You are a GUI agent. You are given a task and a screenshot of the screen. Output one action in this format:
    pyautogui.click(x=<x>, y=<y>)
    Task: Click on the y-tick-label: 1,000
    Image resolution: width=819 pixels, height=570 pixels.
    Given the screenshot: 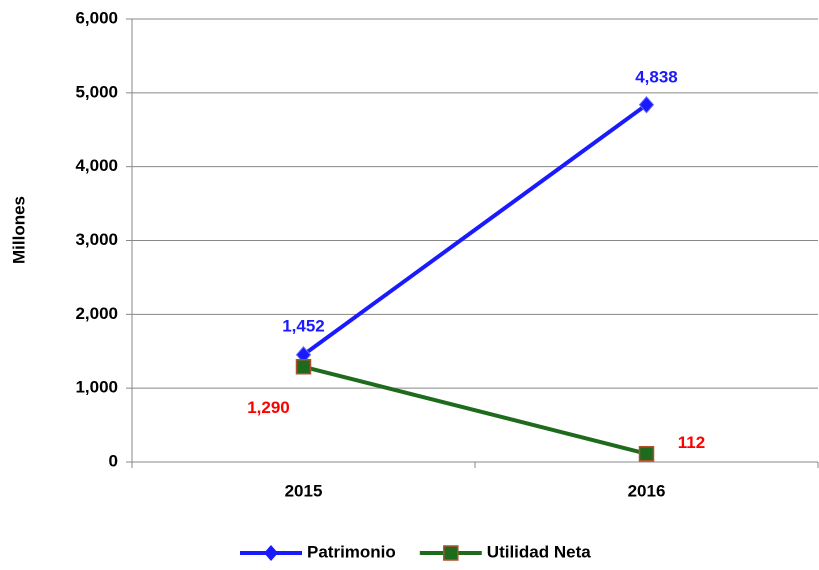 What is the action you would take?
    pyautogui.click(x=96, y=387)
    